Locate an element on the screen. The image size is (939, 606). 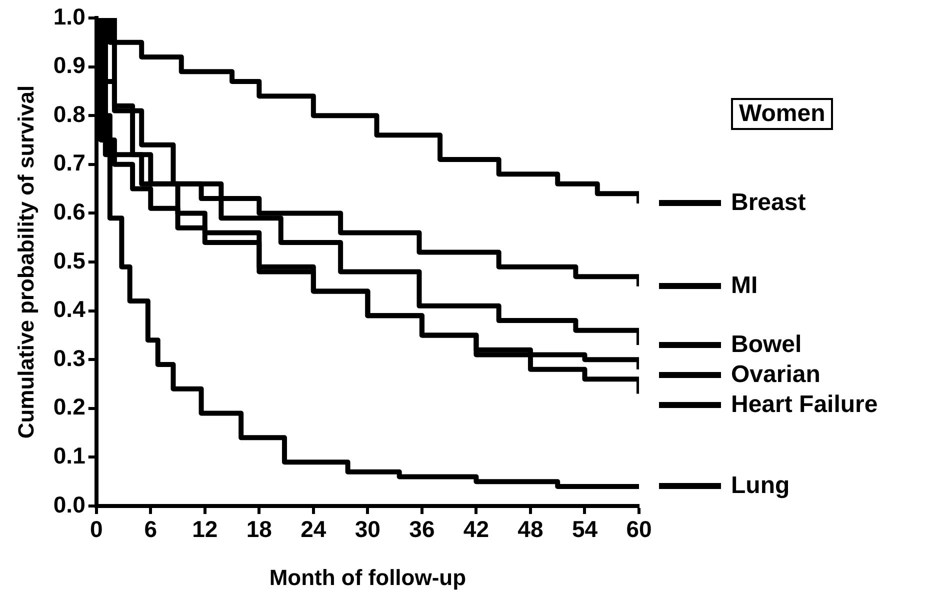
x-tick-label: 36 is located at coordinates (422, 529).